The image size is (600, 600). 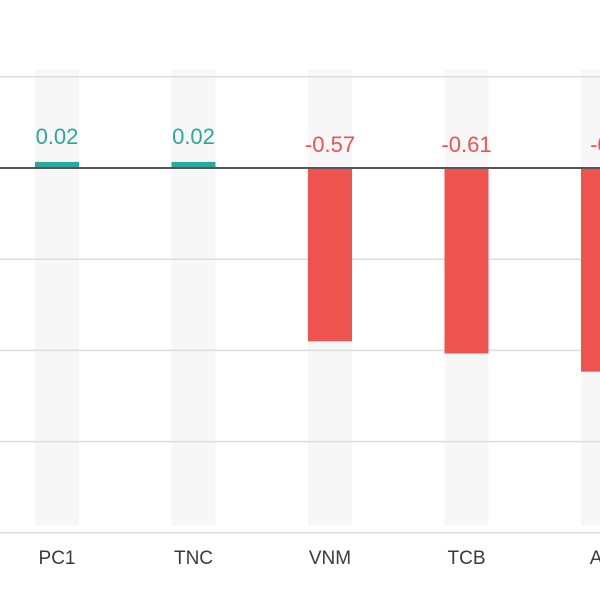 I want to click on x-tick-labels: PC1 TNC VNM TCB AC, so click(x=319, y=558).